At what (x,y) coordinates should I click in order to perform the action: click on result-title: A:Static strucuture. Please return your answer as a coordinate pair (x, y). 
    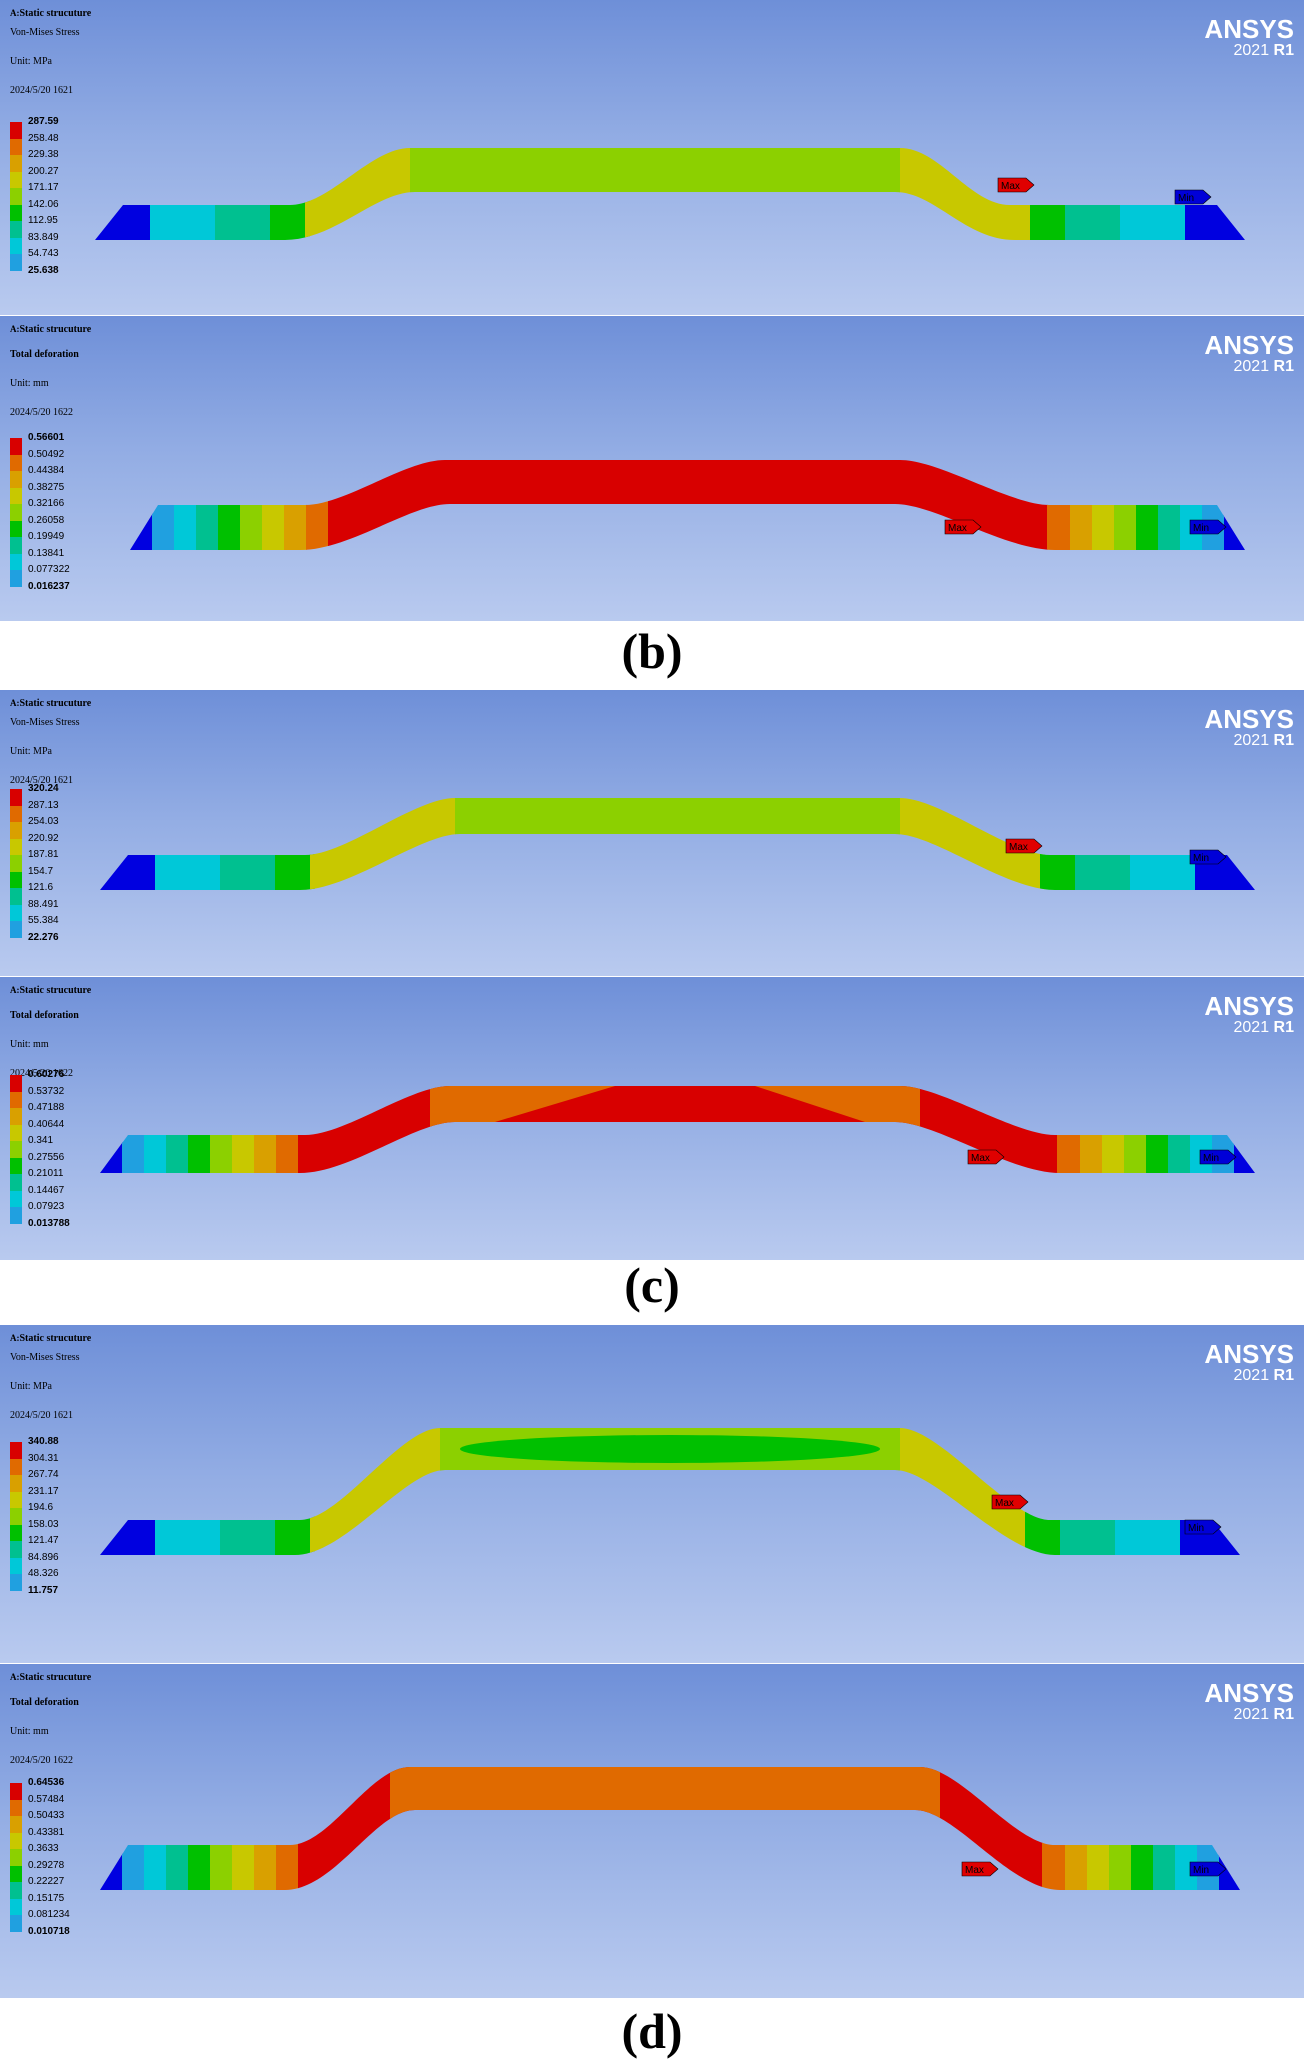
    Looking at the image, I should click on (50, 1338).